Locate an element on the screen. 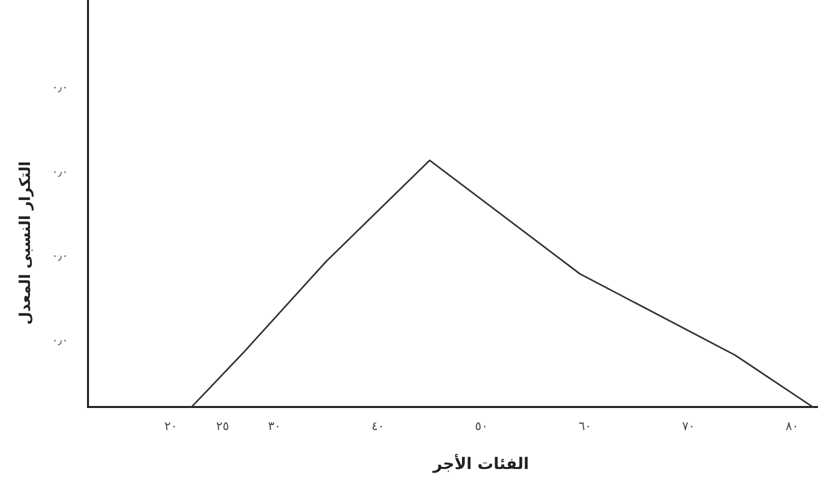 The image size is (827, 481). x-tick-label: ٣٠ is located at coordinates (274, 426).